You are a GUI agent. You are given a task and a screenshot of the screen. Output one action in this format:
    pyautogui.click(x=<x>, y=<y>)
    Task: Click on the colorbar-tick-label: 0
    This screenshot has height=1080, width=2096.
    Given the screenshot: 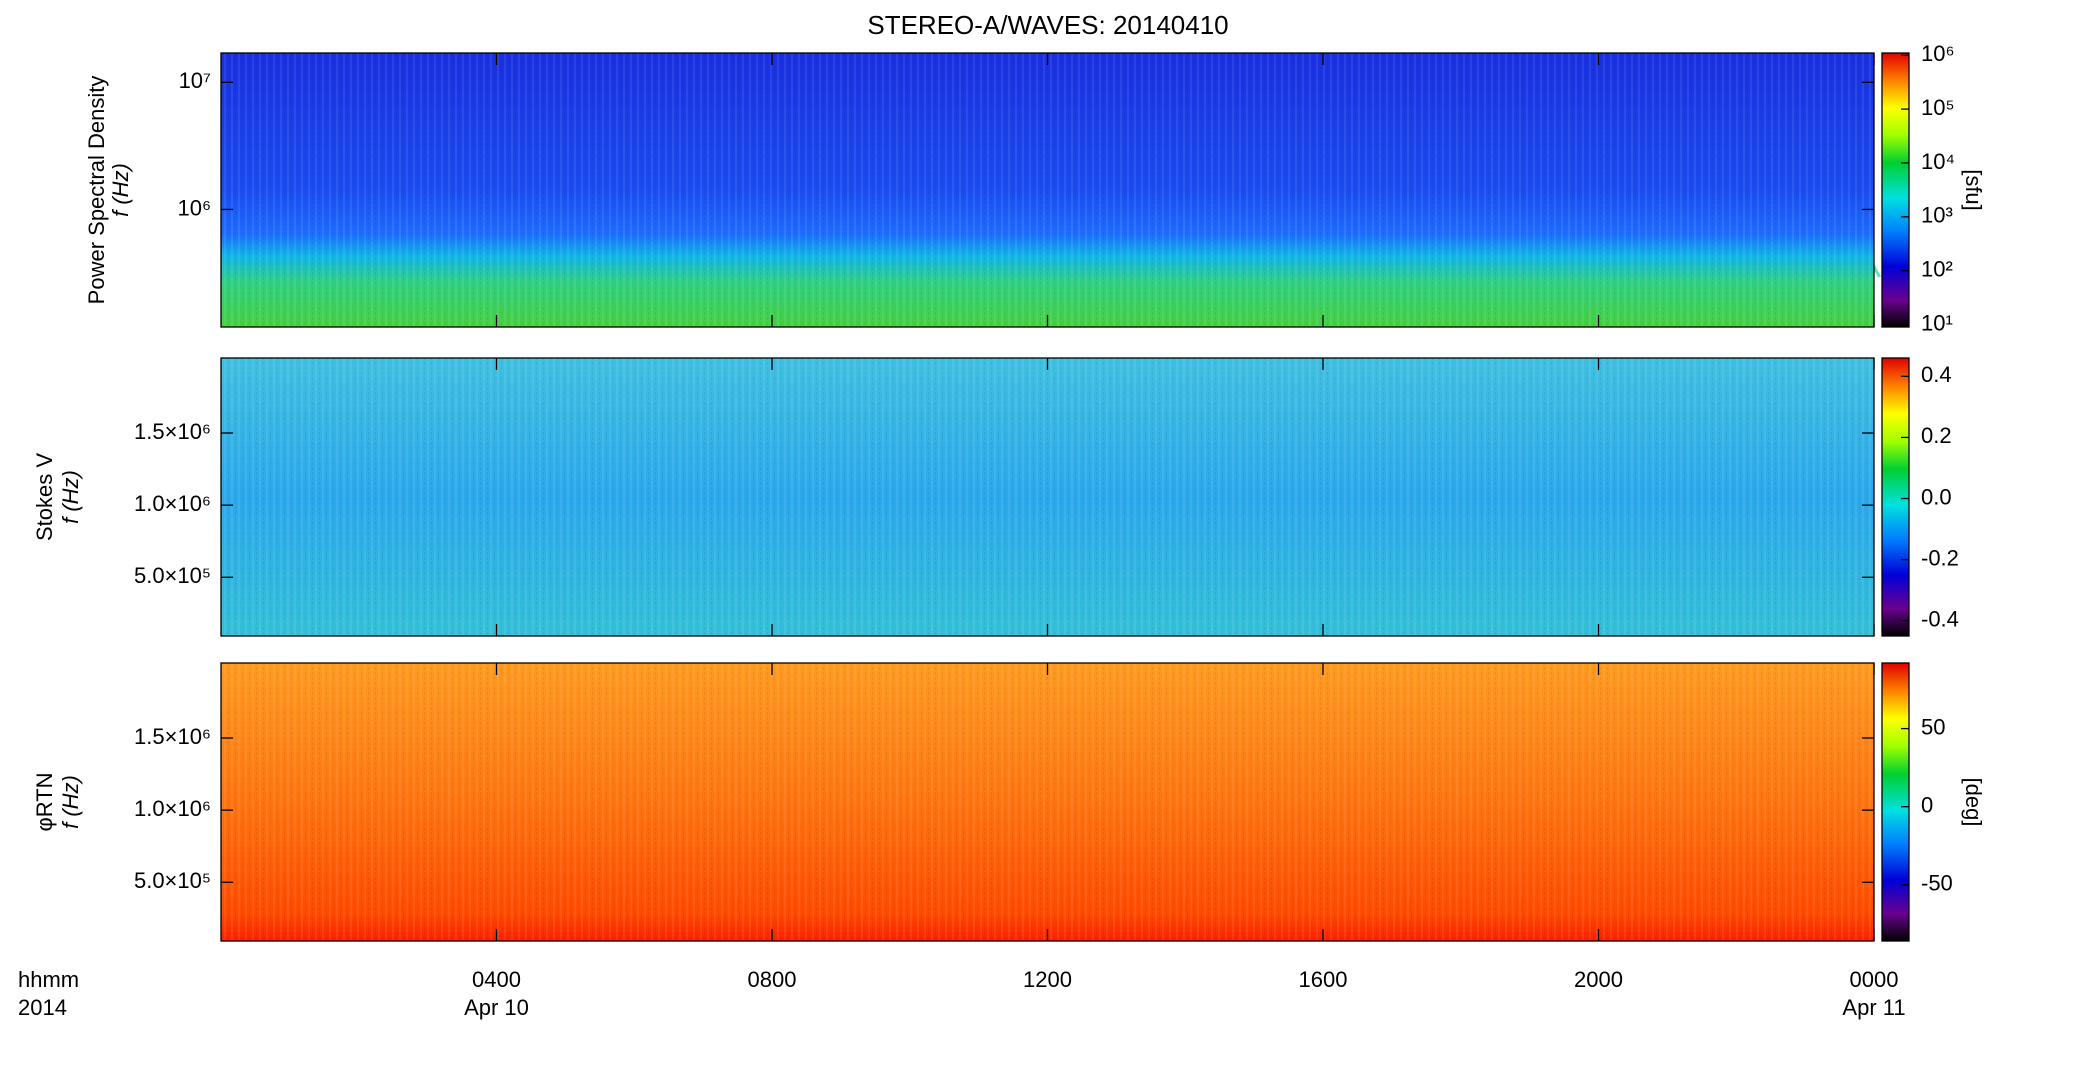 What is the action you would take?
    pyautogui.click(x=1927, y=804)
    